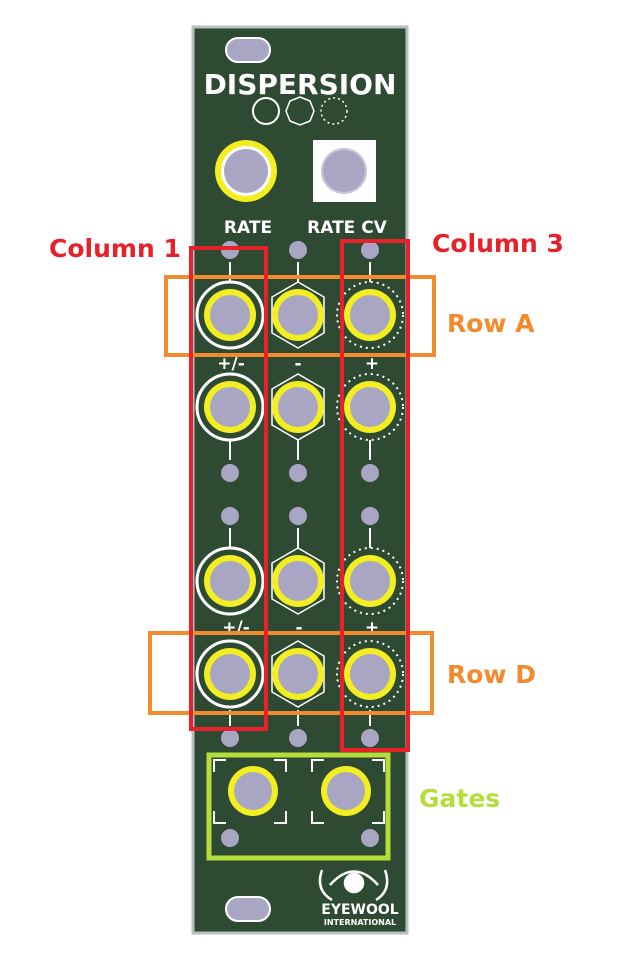 This screenshot has width=635, height=966. I want to click on row-label-minus-lower: -, so click(298, 628).